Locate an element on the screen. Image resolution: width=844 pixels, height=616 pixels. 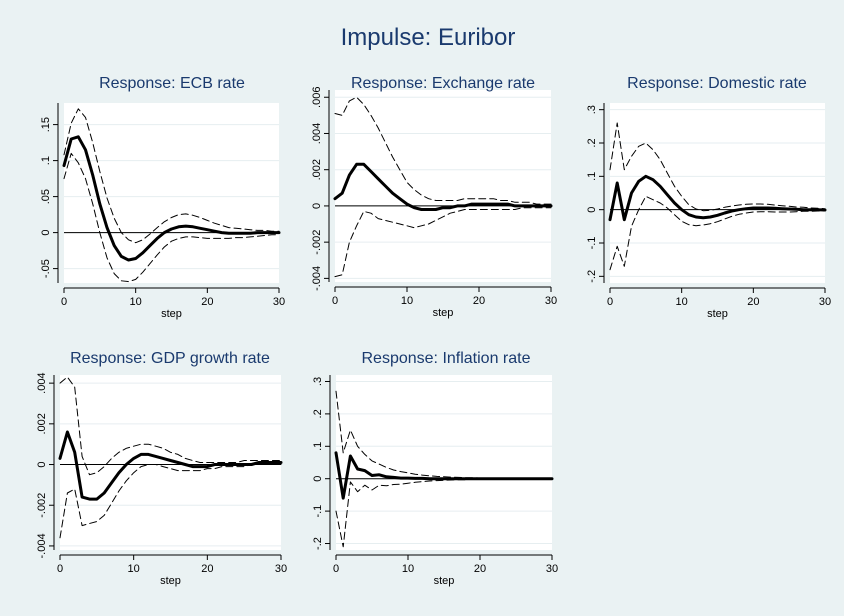
panel-title: Response: GDP growth rate is located at coordinates (170, 358).